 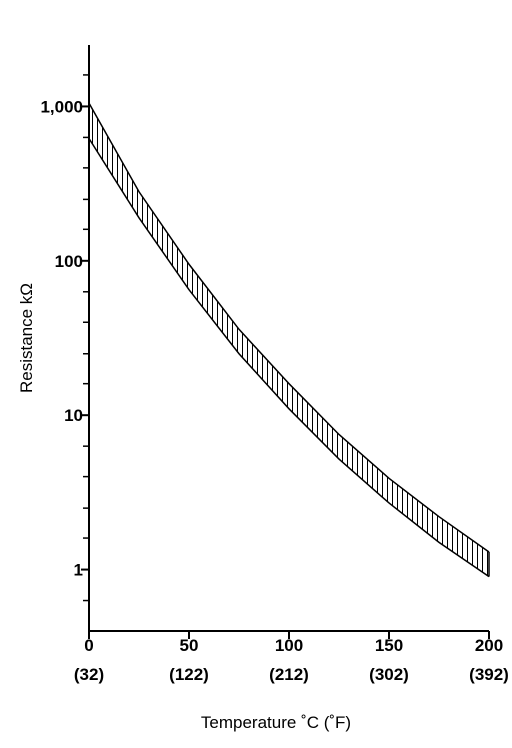 I want to click on y-tick-label: 1,000, so click(x=61, y=106).